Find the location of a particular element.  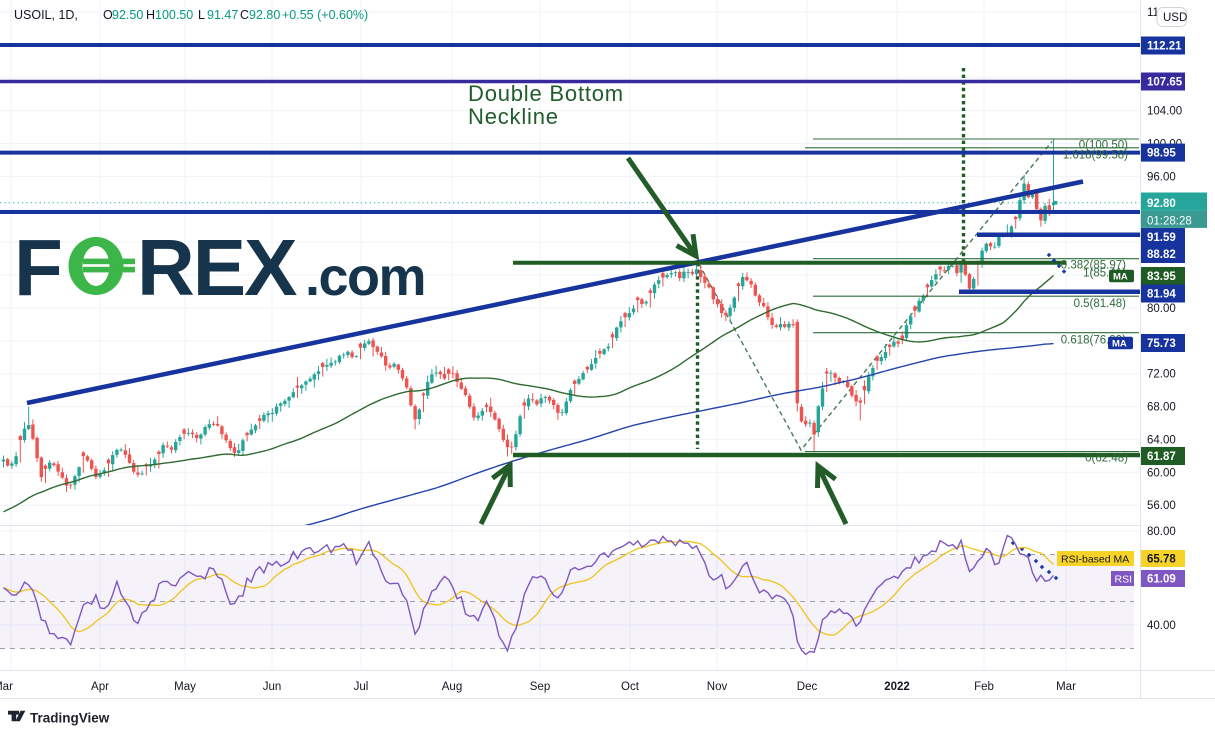

svg-text: 0.5(81.48) is located at coordinates (1100, 304).